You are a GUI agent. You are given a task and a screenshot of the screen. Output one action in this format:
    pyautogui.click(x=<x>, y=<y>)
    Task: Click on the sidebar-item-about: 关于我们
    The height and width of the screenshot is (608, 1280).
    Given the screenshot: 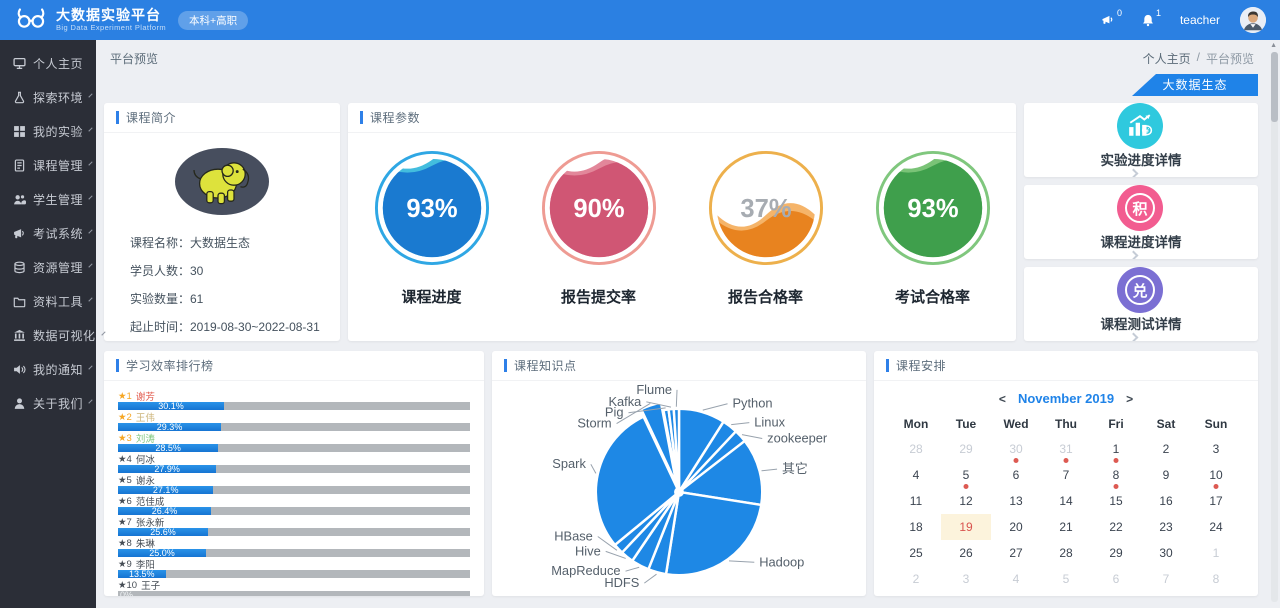 What is the action you would take?
    pyautogui.click(x=48, y=403)
    